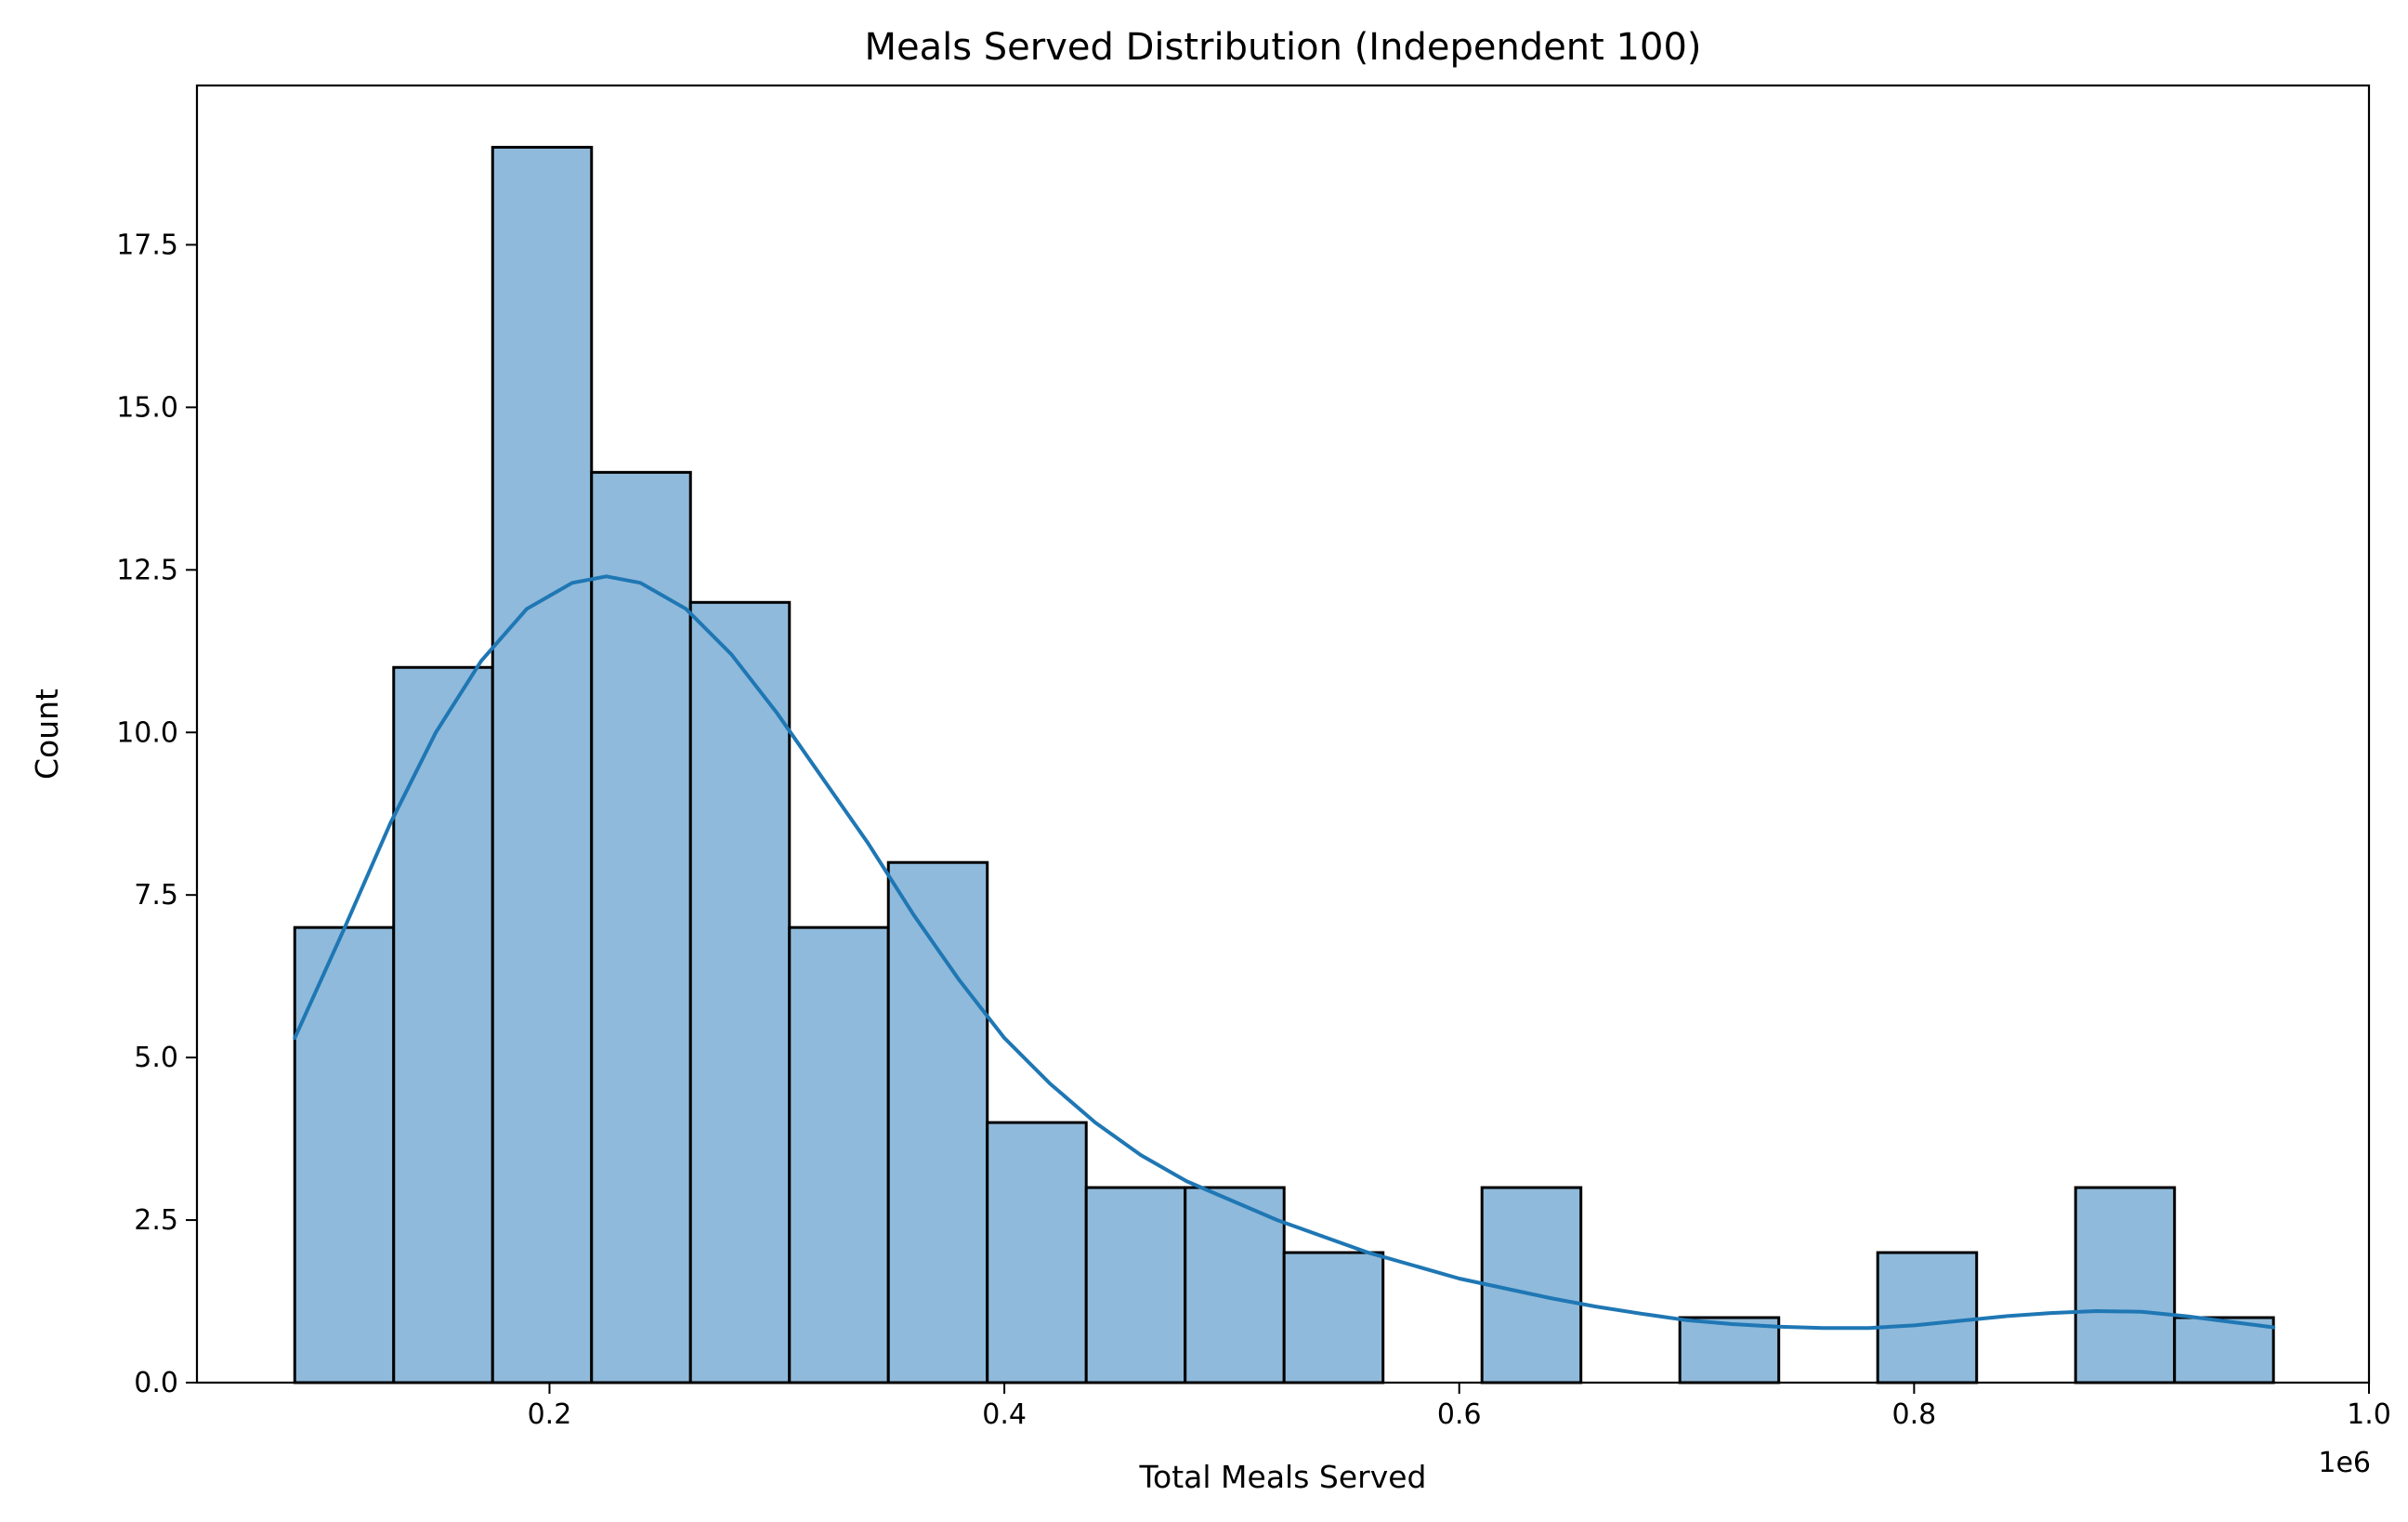  I want to click on y-tick-label: 15.0, so click(147, 408).